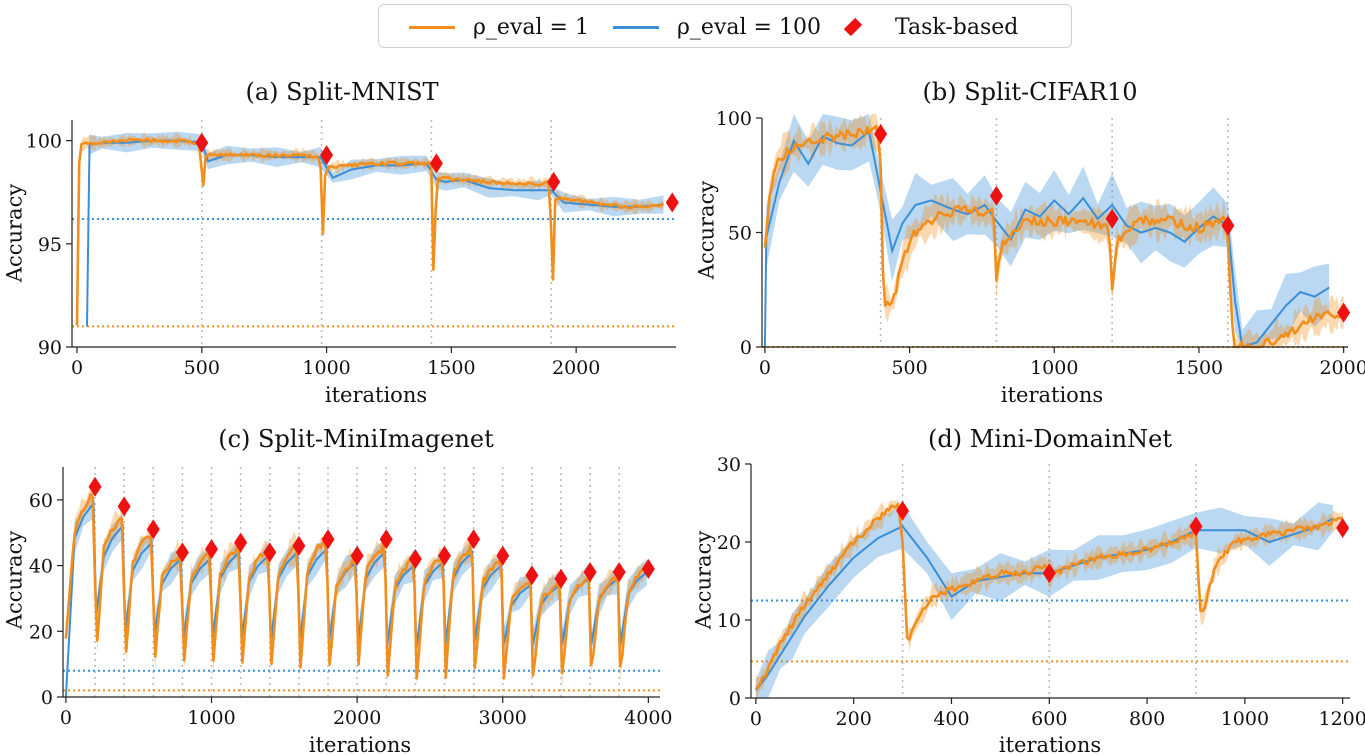  I want to click on legend-entry-rho1: ρ_eval = 1, so click(499, 27).